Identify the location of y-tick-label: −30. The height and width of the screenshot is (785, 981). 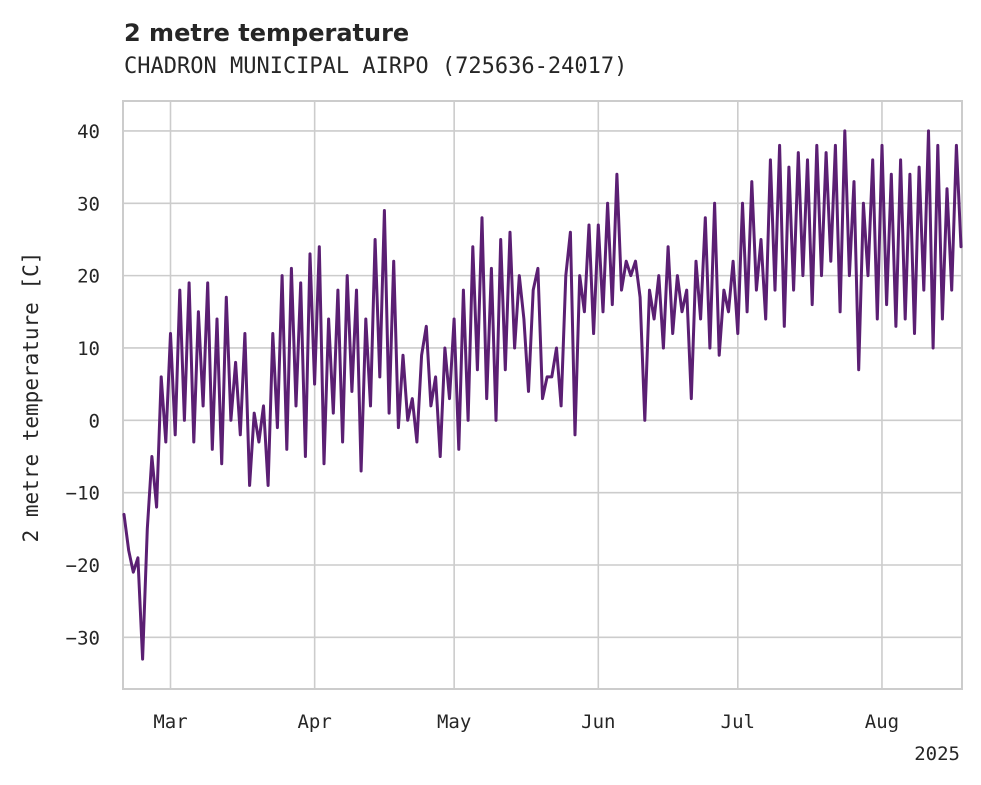
(83, 638).